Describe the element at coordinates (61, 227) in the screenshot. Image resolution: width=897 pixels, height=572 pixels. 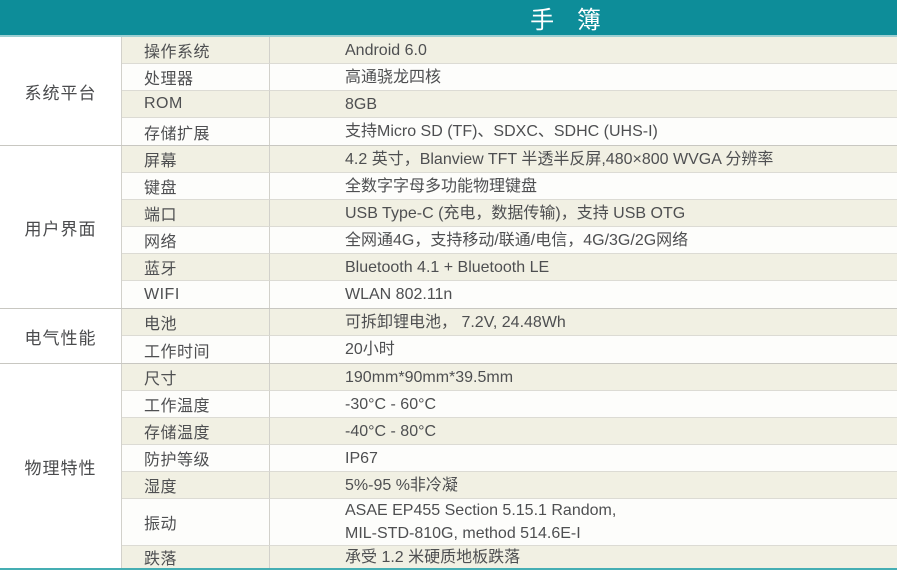
I see `group-label: 用户界面` at that location.